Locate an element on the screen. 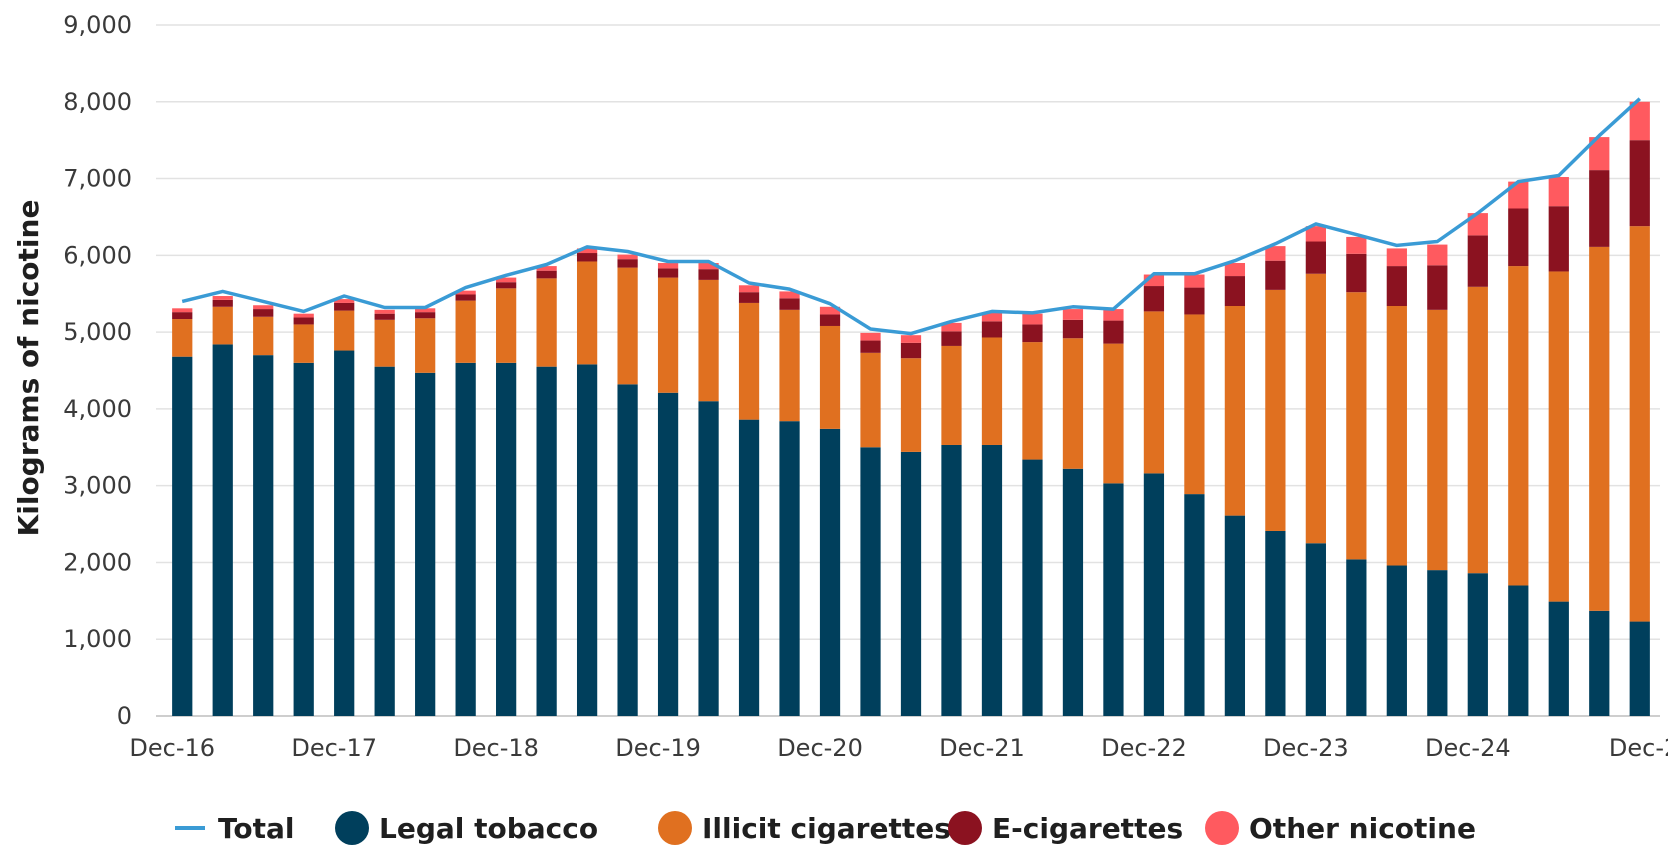 Image resolution: width=1668 pixels, height=856 pixels. legend-label: Total is located at coordinates (256, 828).